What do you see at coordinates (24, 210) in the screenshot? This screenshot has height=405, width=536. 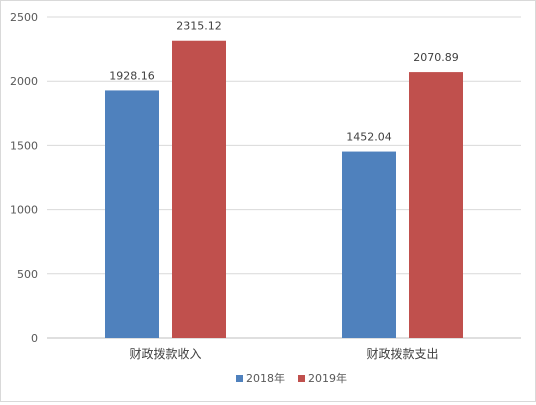 I see `y-tick-label: 1000` at bounding box center [24, 210].